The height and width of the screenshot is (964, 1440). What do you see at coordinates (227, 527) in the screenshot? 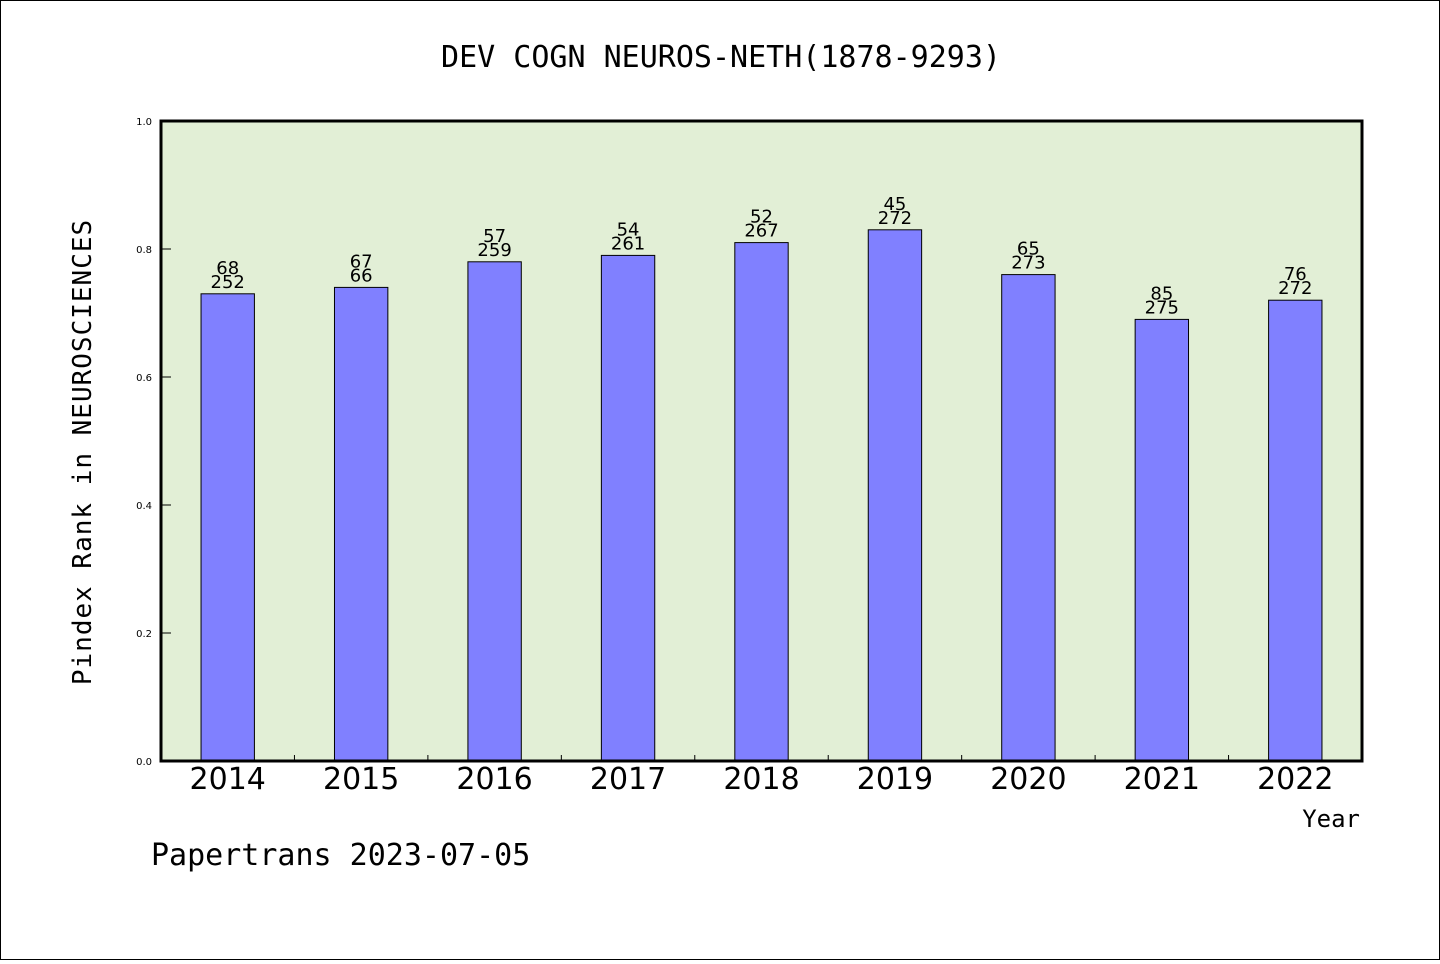
I see `bar-2014` at bounding box center [227, 527].